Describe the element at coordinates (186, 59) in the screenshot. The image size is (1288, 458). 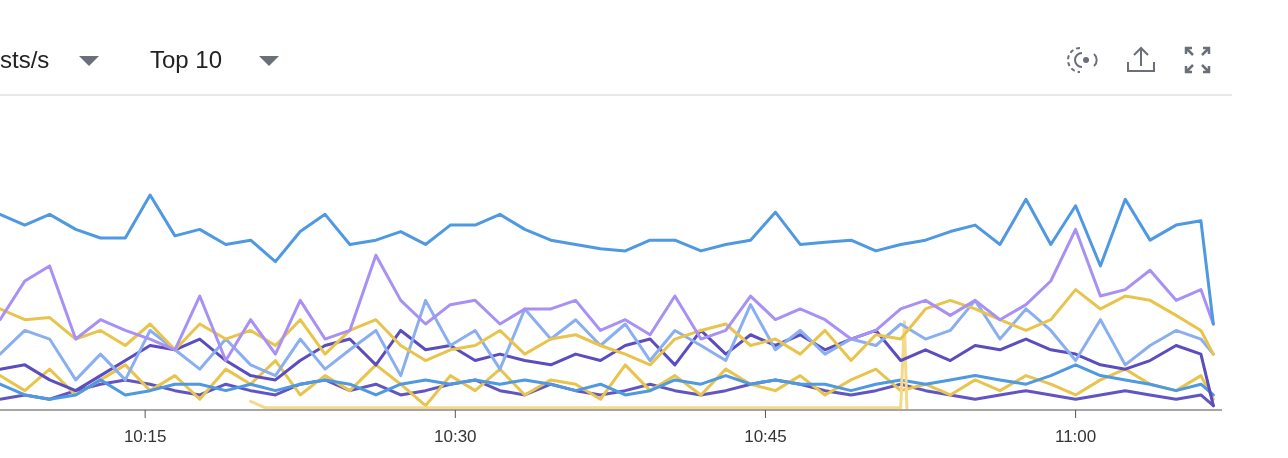
I see `text: Top 10` at that location.